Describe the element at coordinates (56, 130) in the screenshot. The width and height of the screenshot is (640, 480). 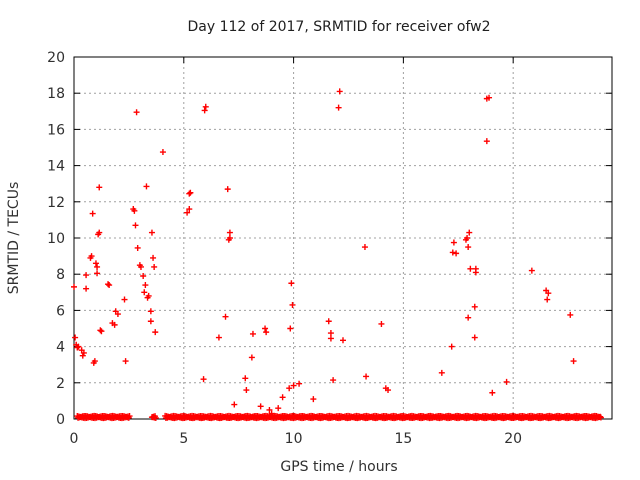
I see `y-tick-label: 16` at that location.